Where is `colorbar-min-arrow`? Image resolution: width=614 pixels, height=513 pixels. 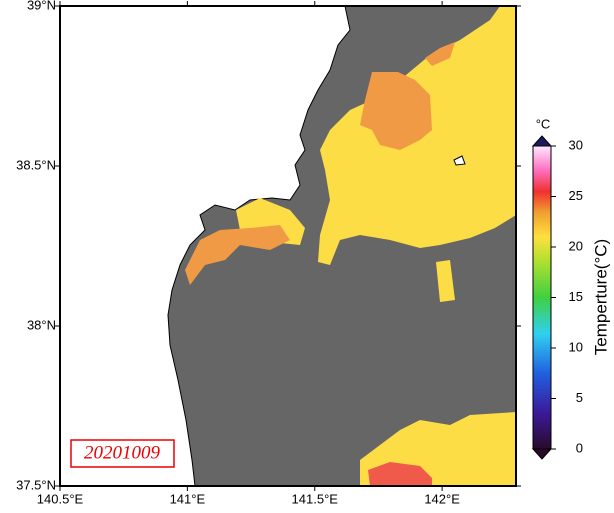 colorbar-min-arrow is located at coordinates (542, 454).